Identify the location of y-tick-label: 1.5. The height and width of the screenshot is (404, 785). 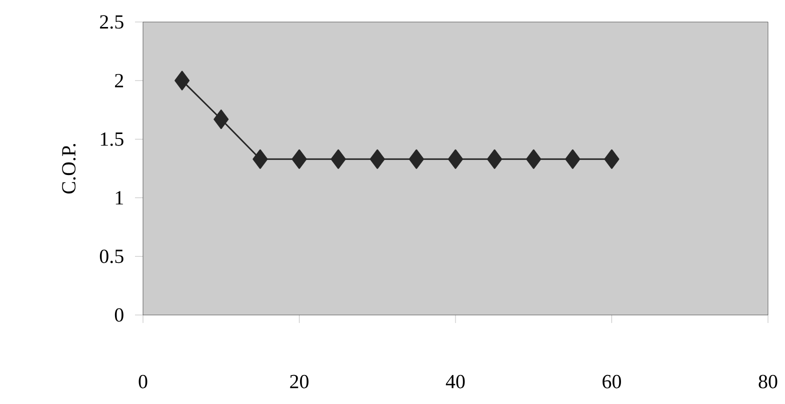
(112, 139).